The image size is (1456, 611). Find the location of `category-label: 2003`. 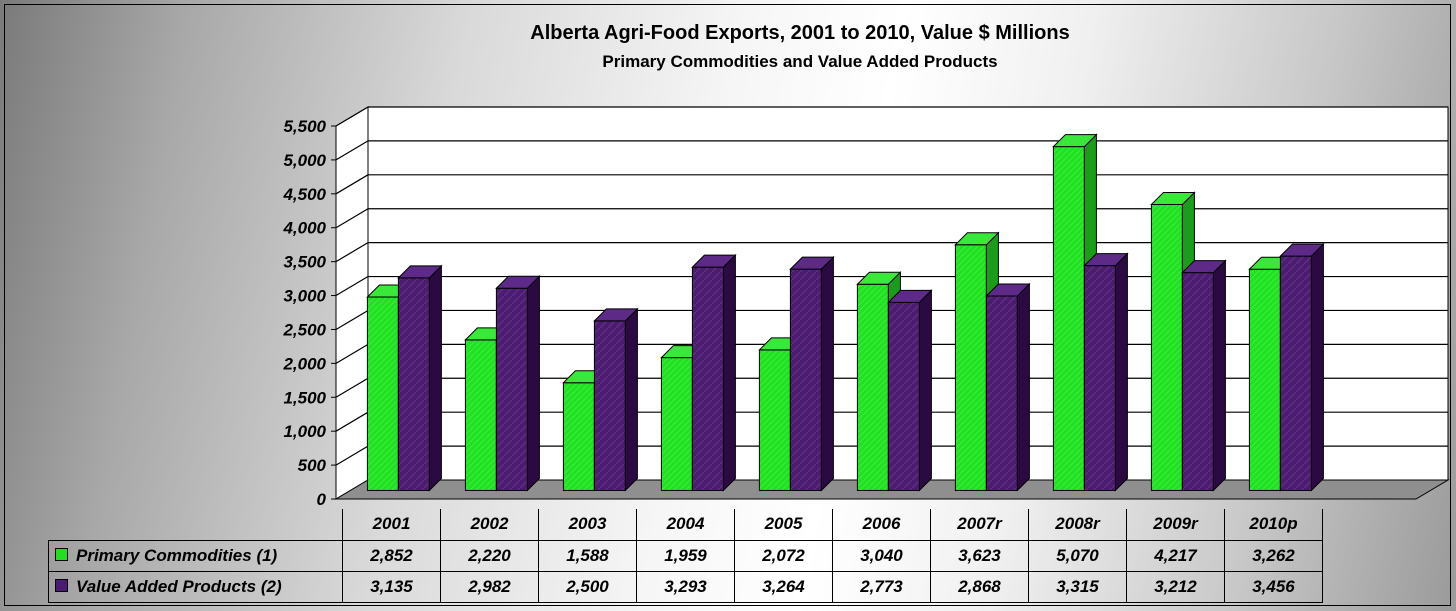

category-label: 2003 is located at coordinates (587, 525).